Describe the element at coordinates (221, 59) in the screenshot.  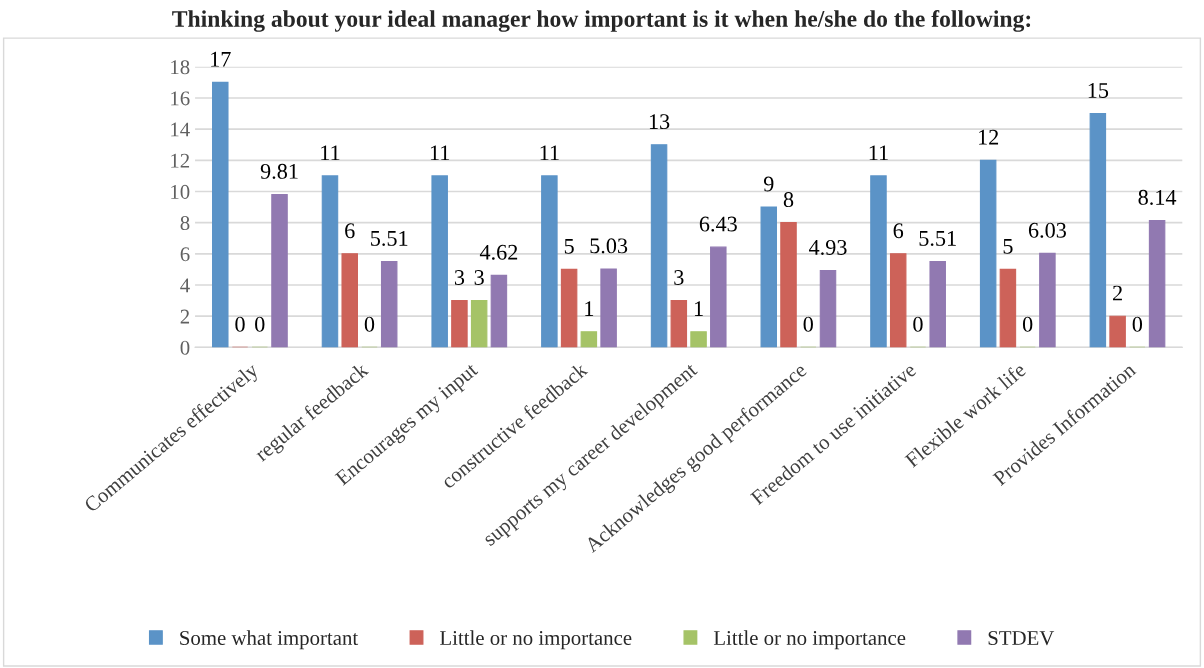
I see `data-label: 17` at that location.